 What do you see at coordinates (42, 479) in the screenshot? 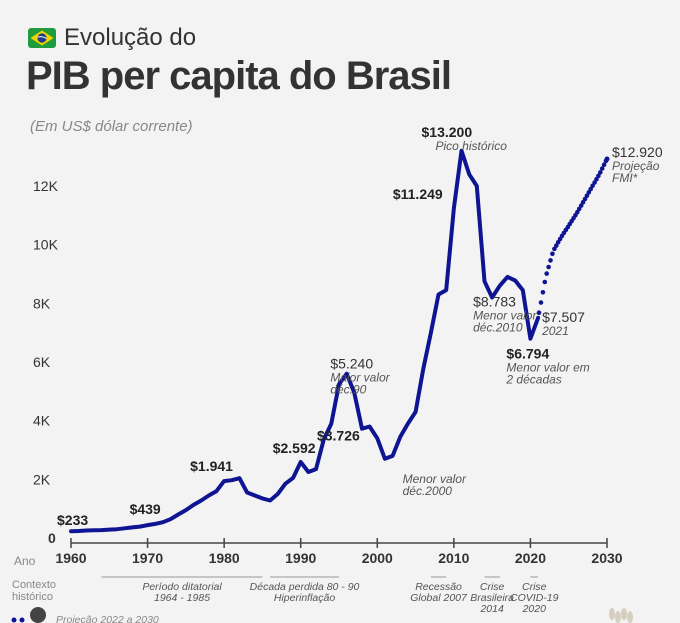
I see `y-tick-label: 2K` at bounding box center [42, 479].